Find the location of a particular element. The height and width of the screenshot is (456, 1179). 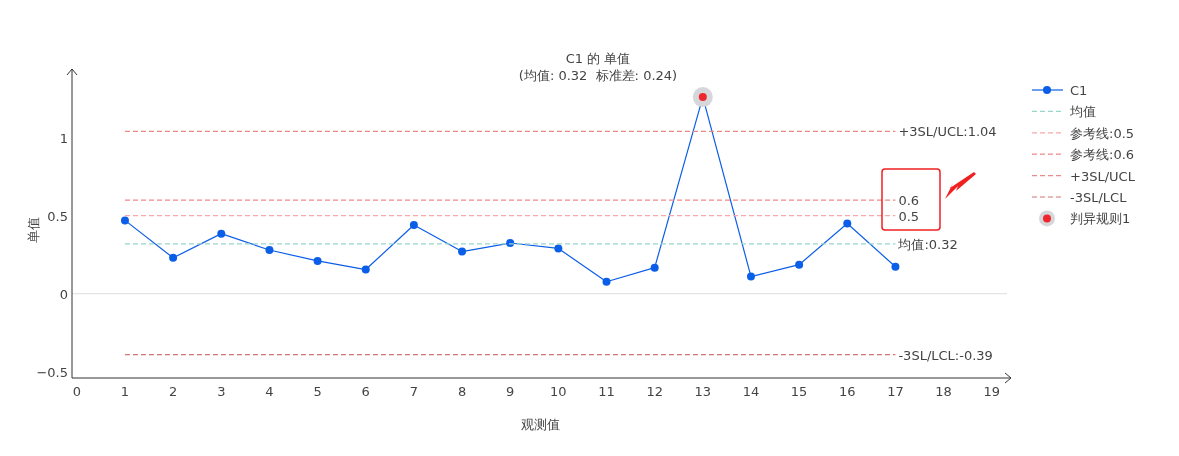

x-tick-label: 3 is located at coordinates (221, 391).